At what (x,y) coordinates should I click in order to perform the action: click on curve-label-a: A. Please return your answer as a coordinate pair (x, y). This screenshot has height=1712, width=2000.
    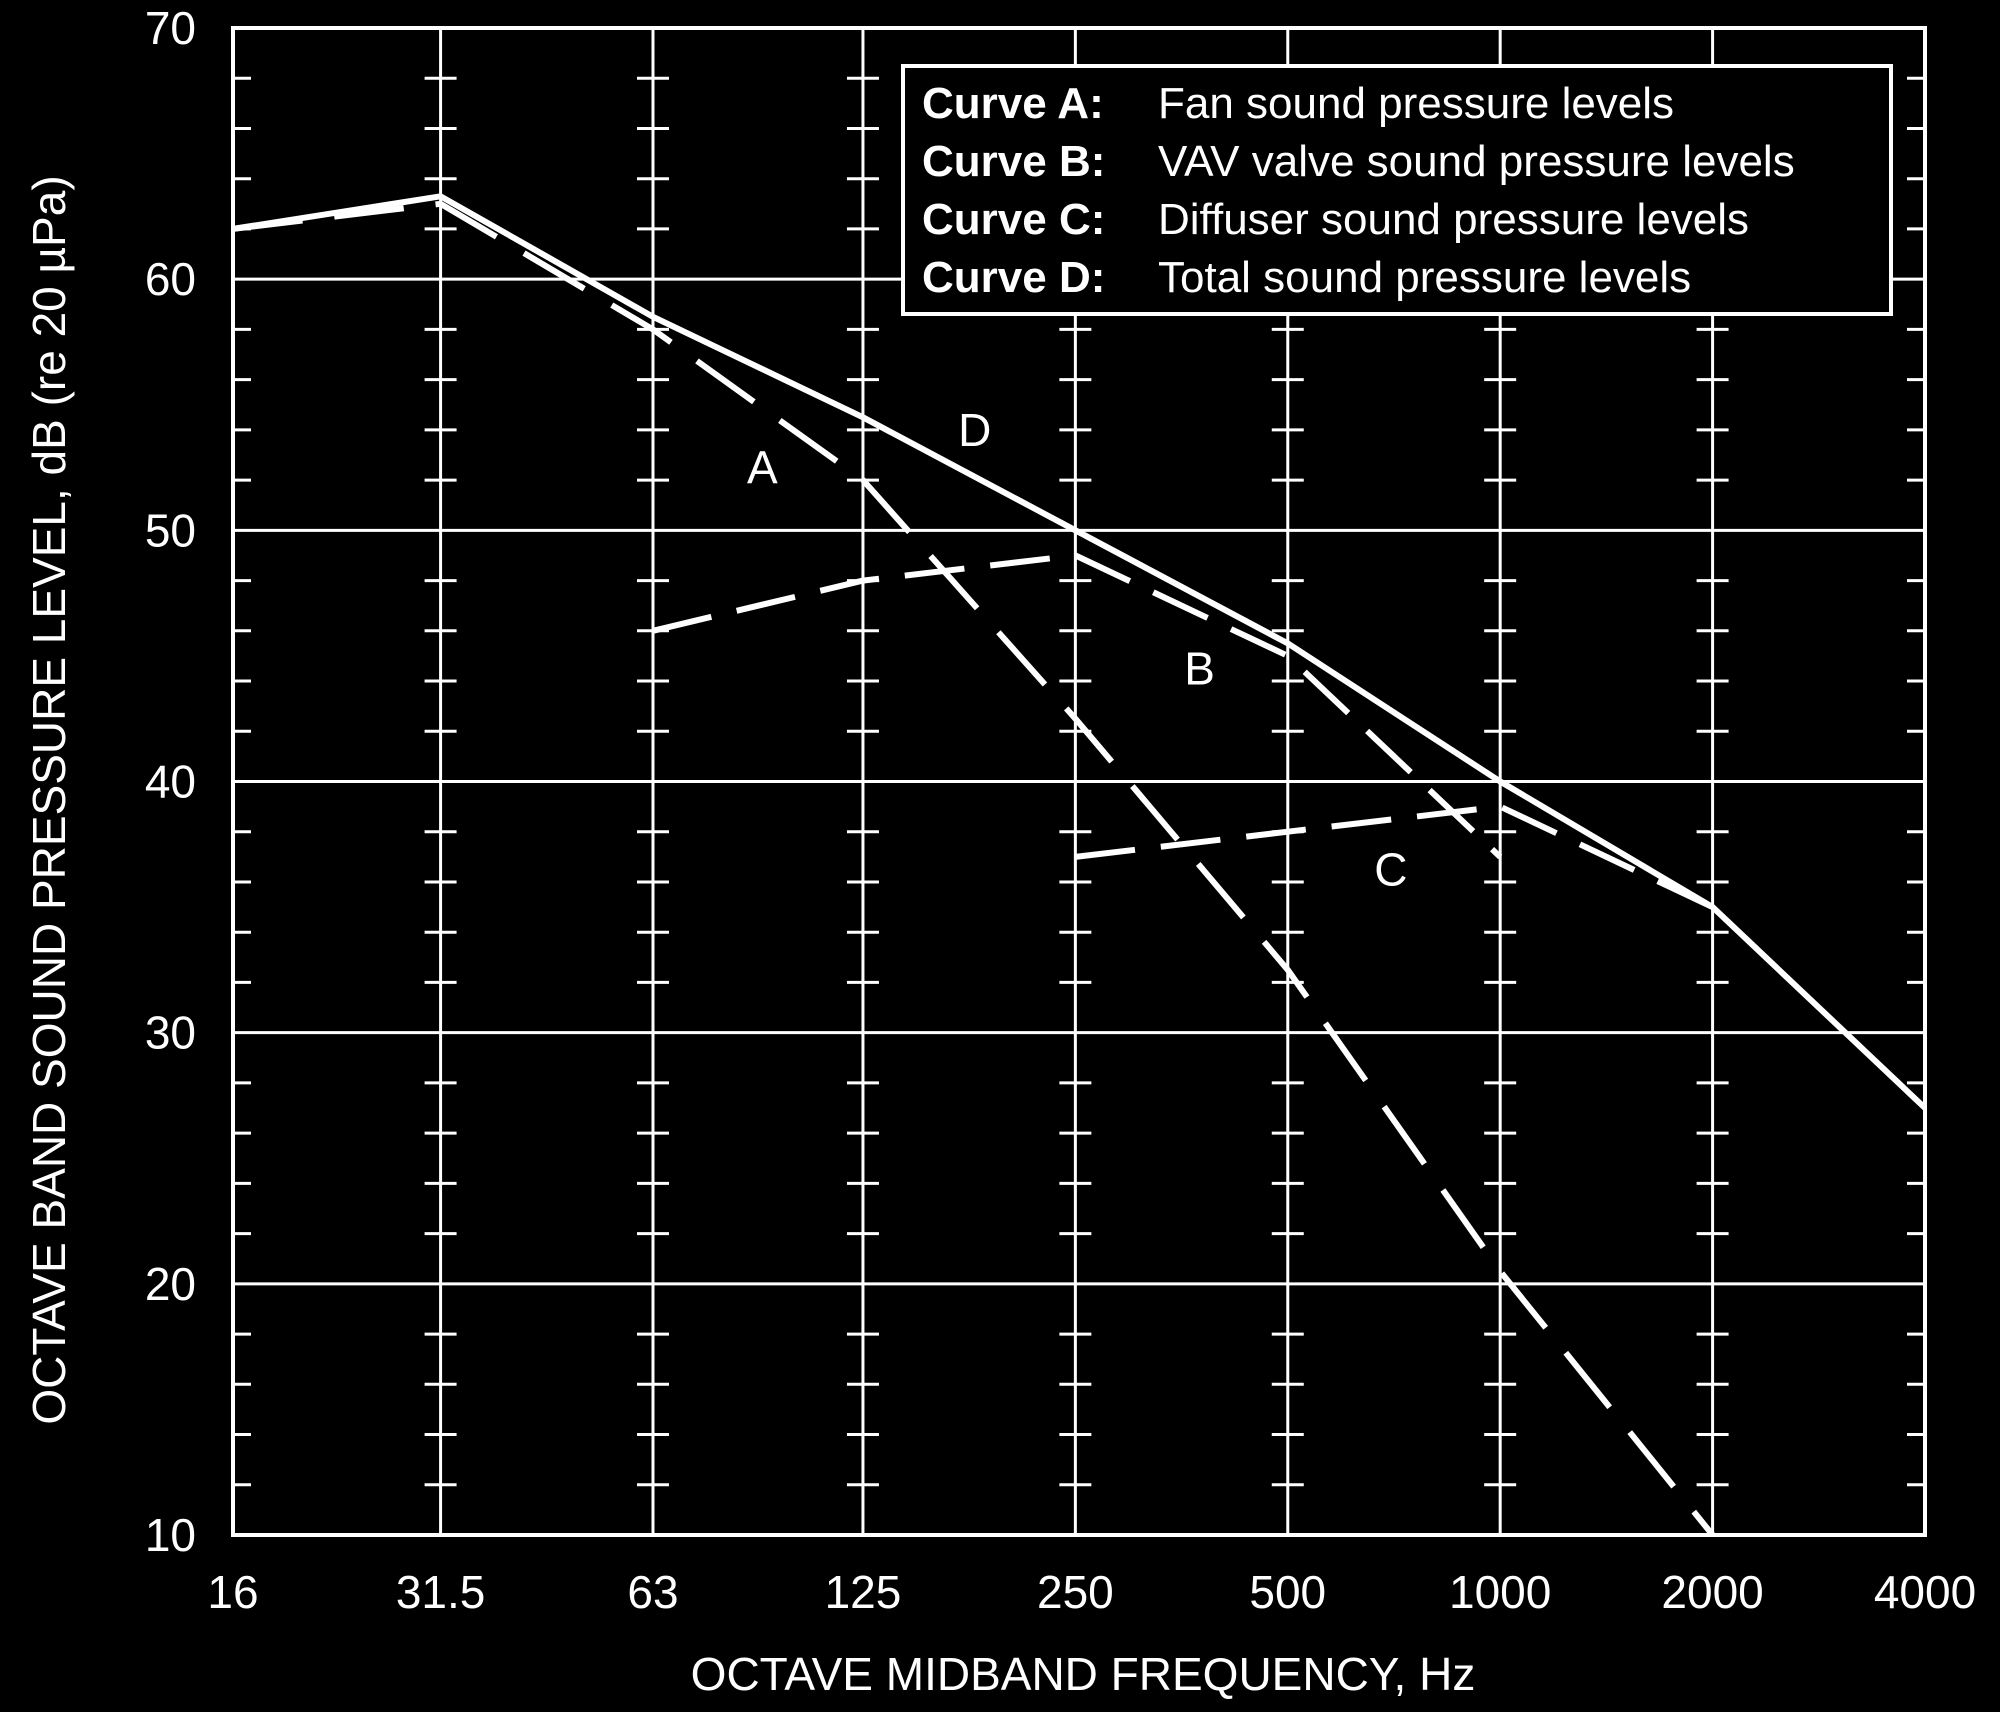
    Looking at the image, I should click on (762, 468).